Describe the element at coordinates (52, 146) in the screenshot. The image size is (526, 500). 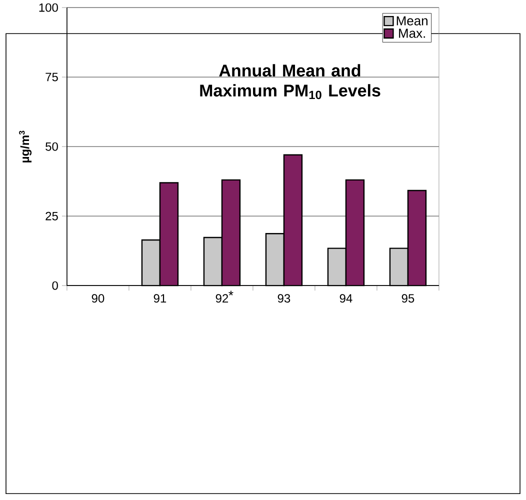
I see `y-tick-label: 50` at that location.